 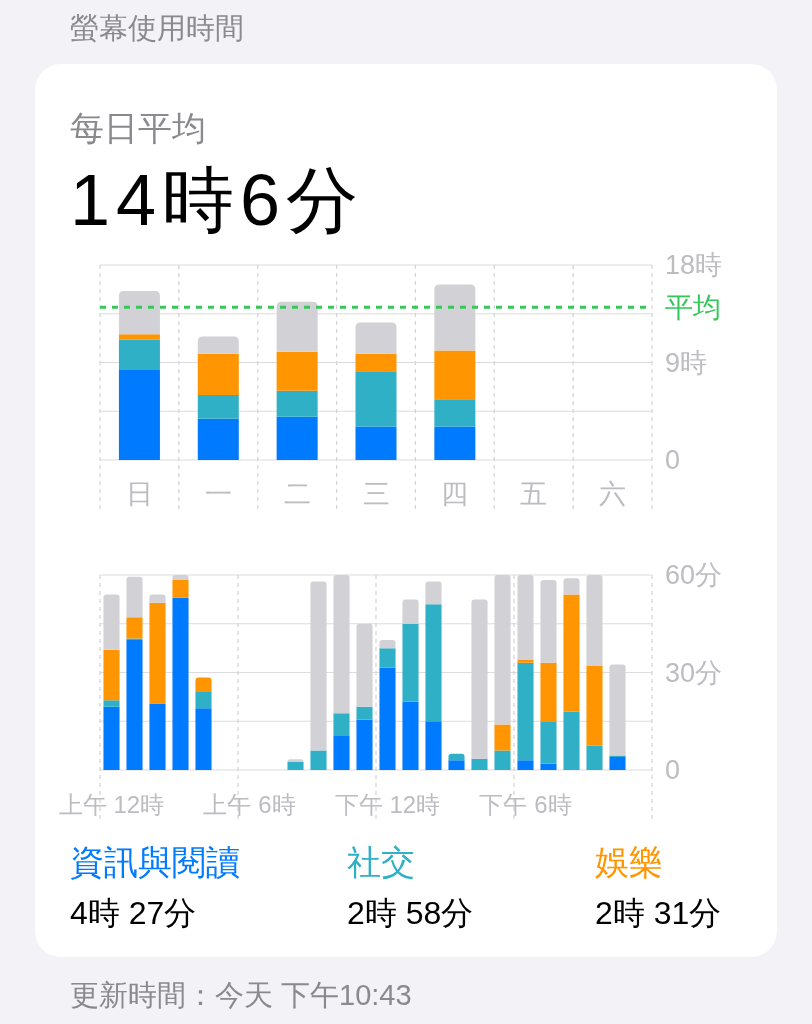 What do you see at coordinates (694, 672) in the screenshot?
I see `ytick: 30分` at bounding box center [694, 672].